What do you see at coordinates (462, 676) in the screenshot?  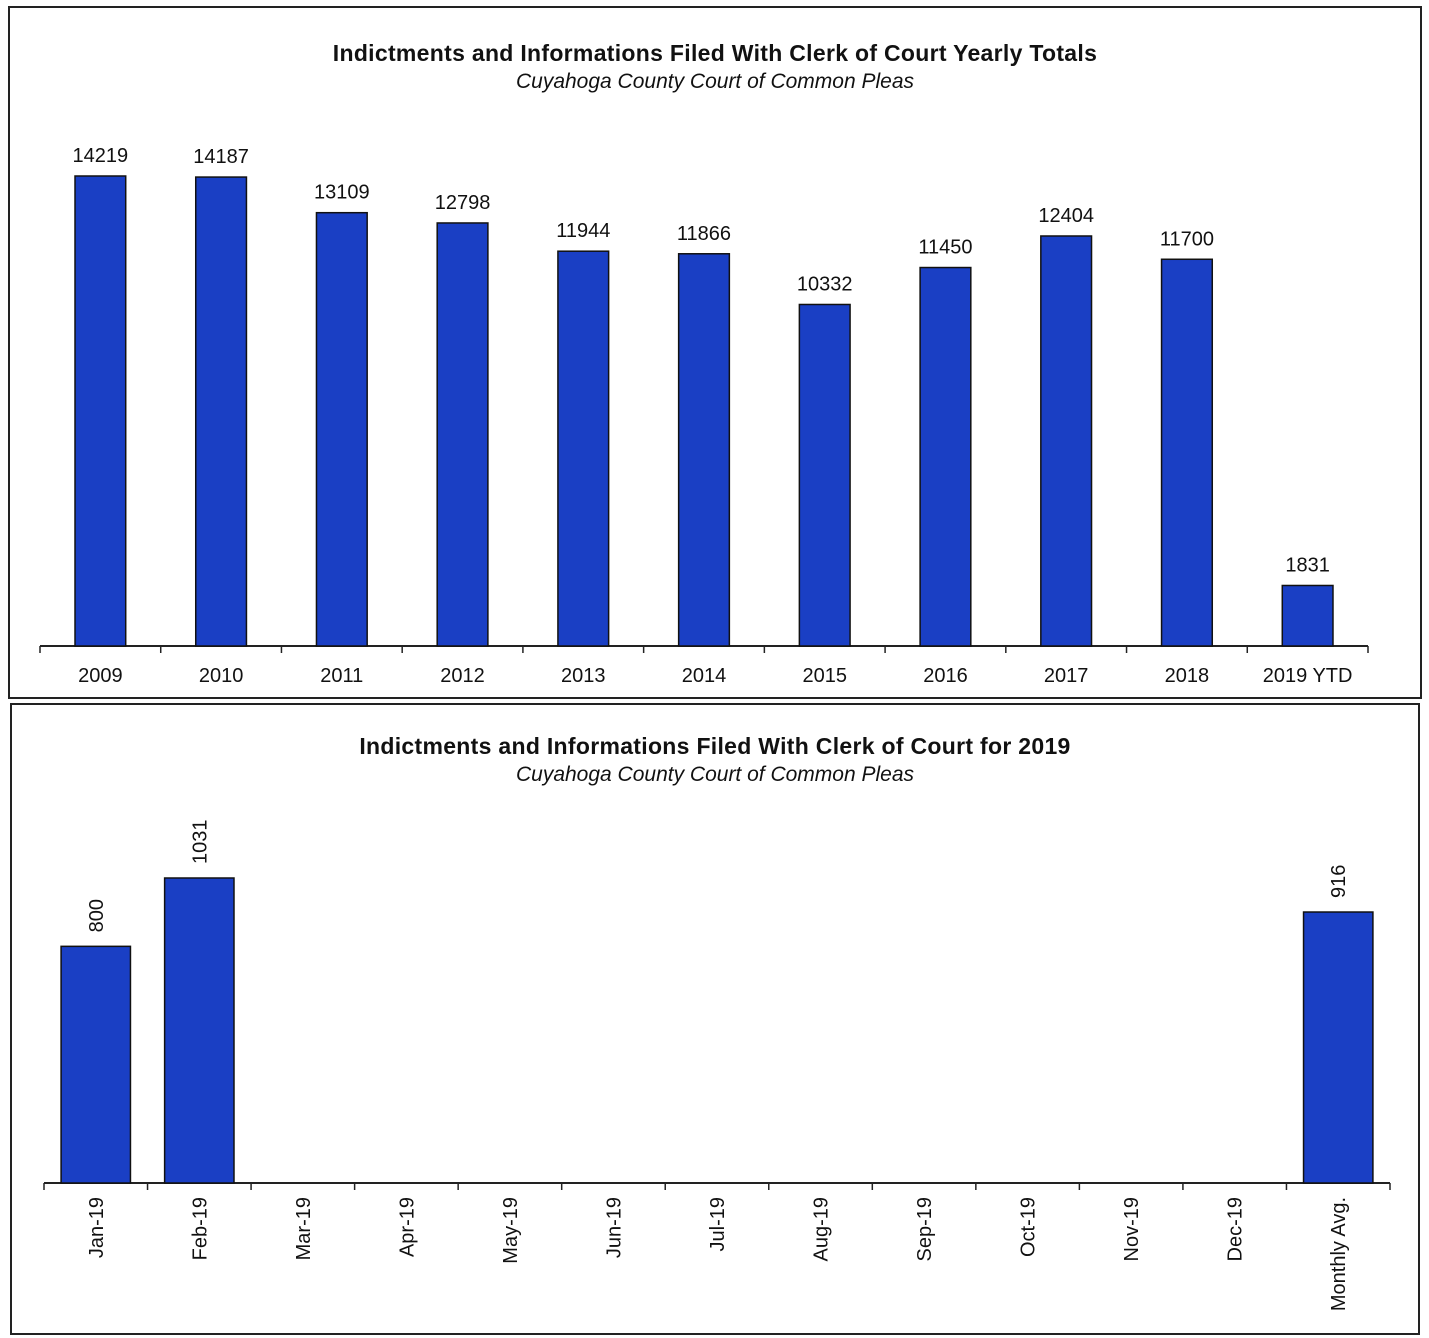 I see `category-label-2012: 2012` at bounding box center [462, 676].